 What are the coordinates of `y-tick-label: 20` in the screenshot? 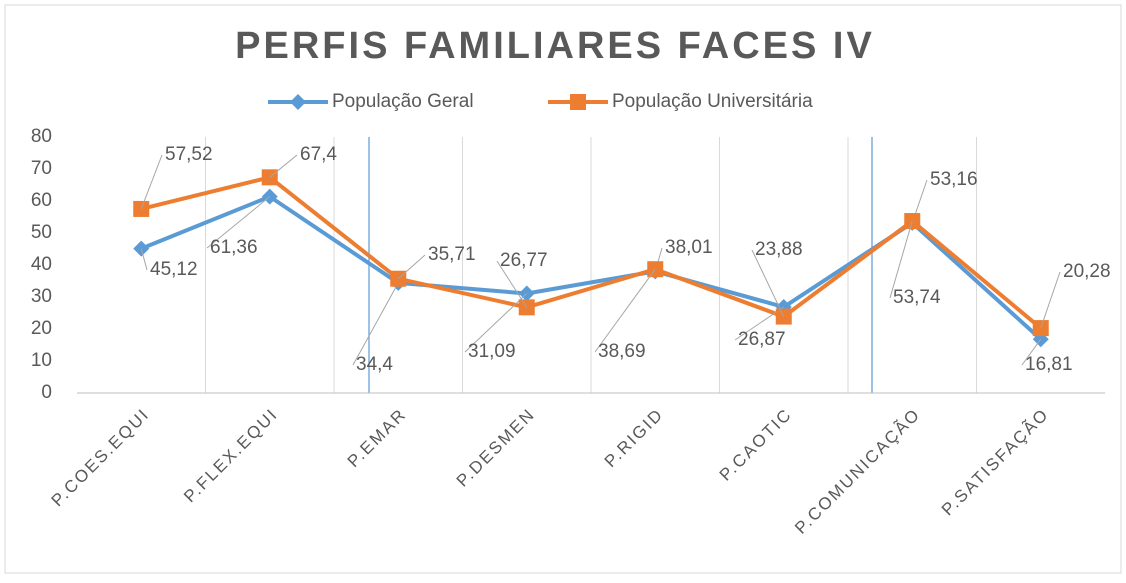 It's located at (41, 328).